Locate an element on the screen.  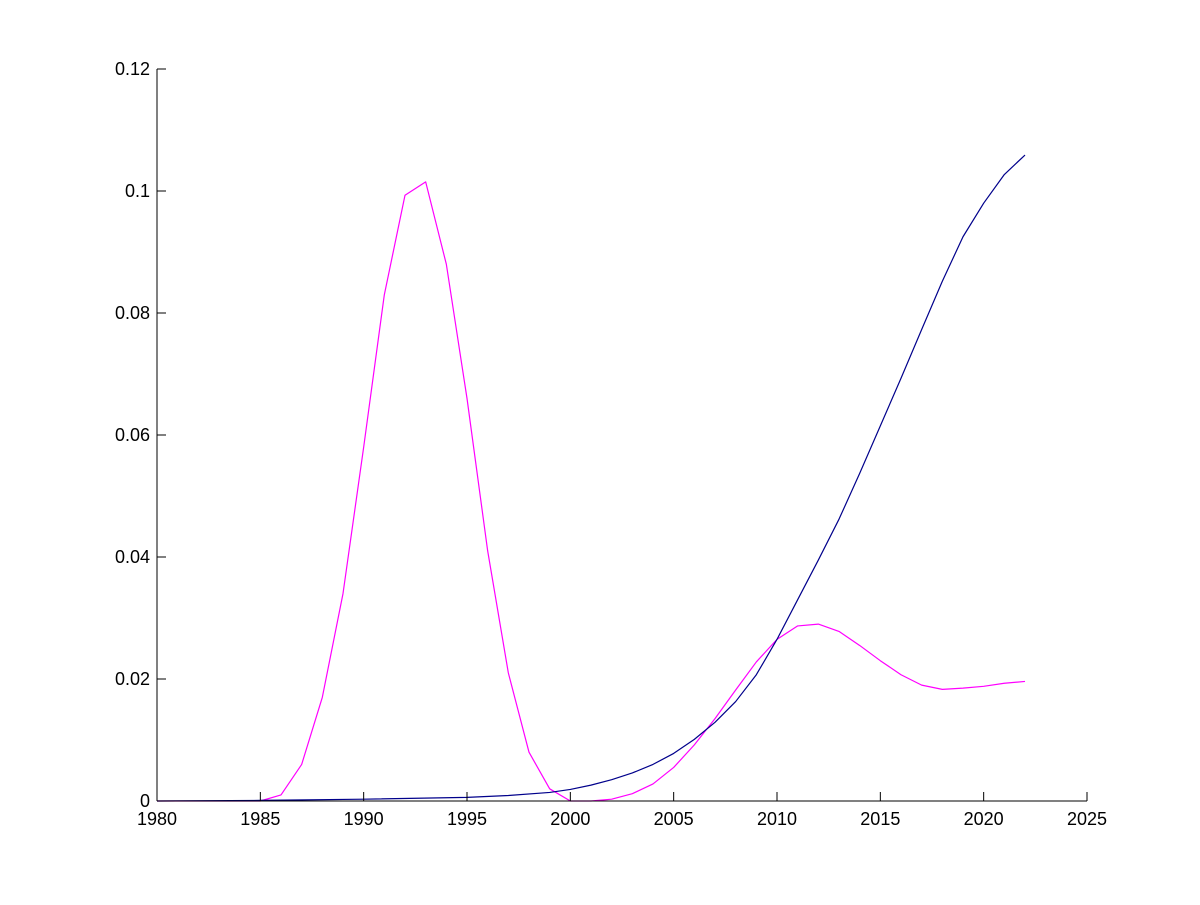
y-tick-label: 0.06 is located at coordinates (132, 435).